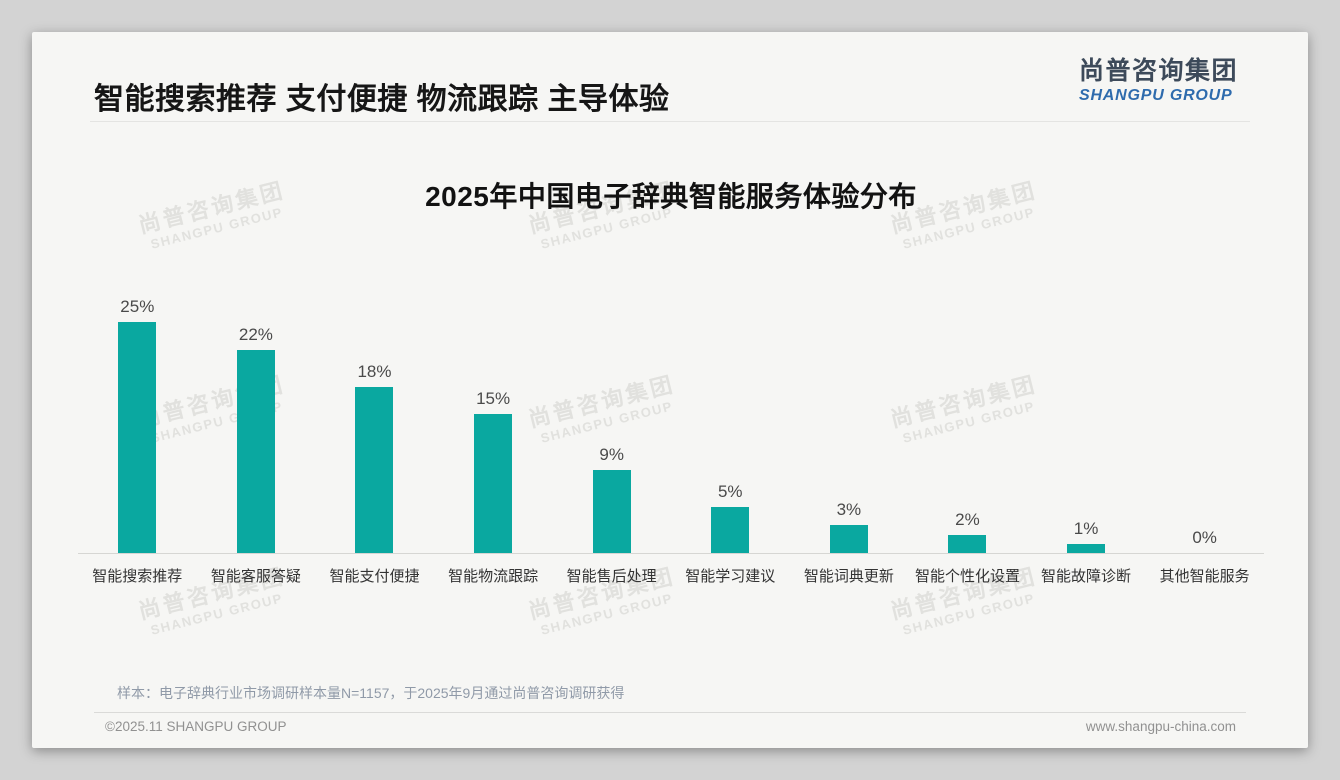 The height and width of the screenshot is (780, 1340). What do you see at coordinates (967, 519) in the screenshot?
I see `bar-value-label: 2%` at bounding box center [967, 519].